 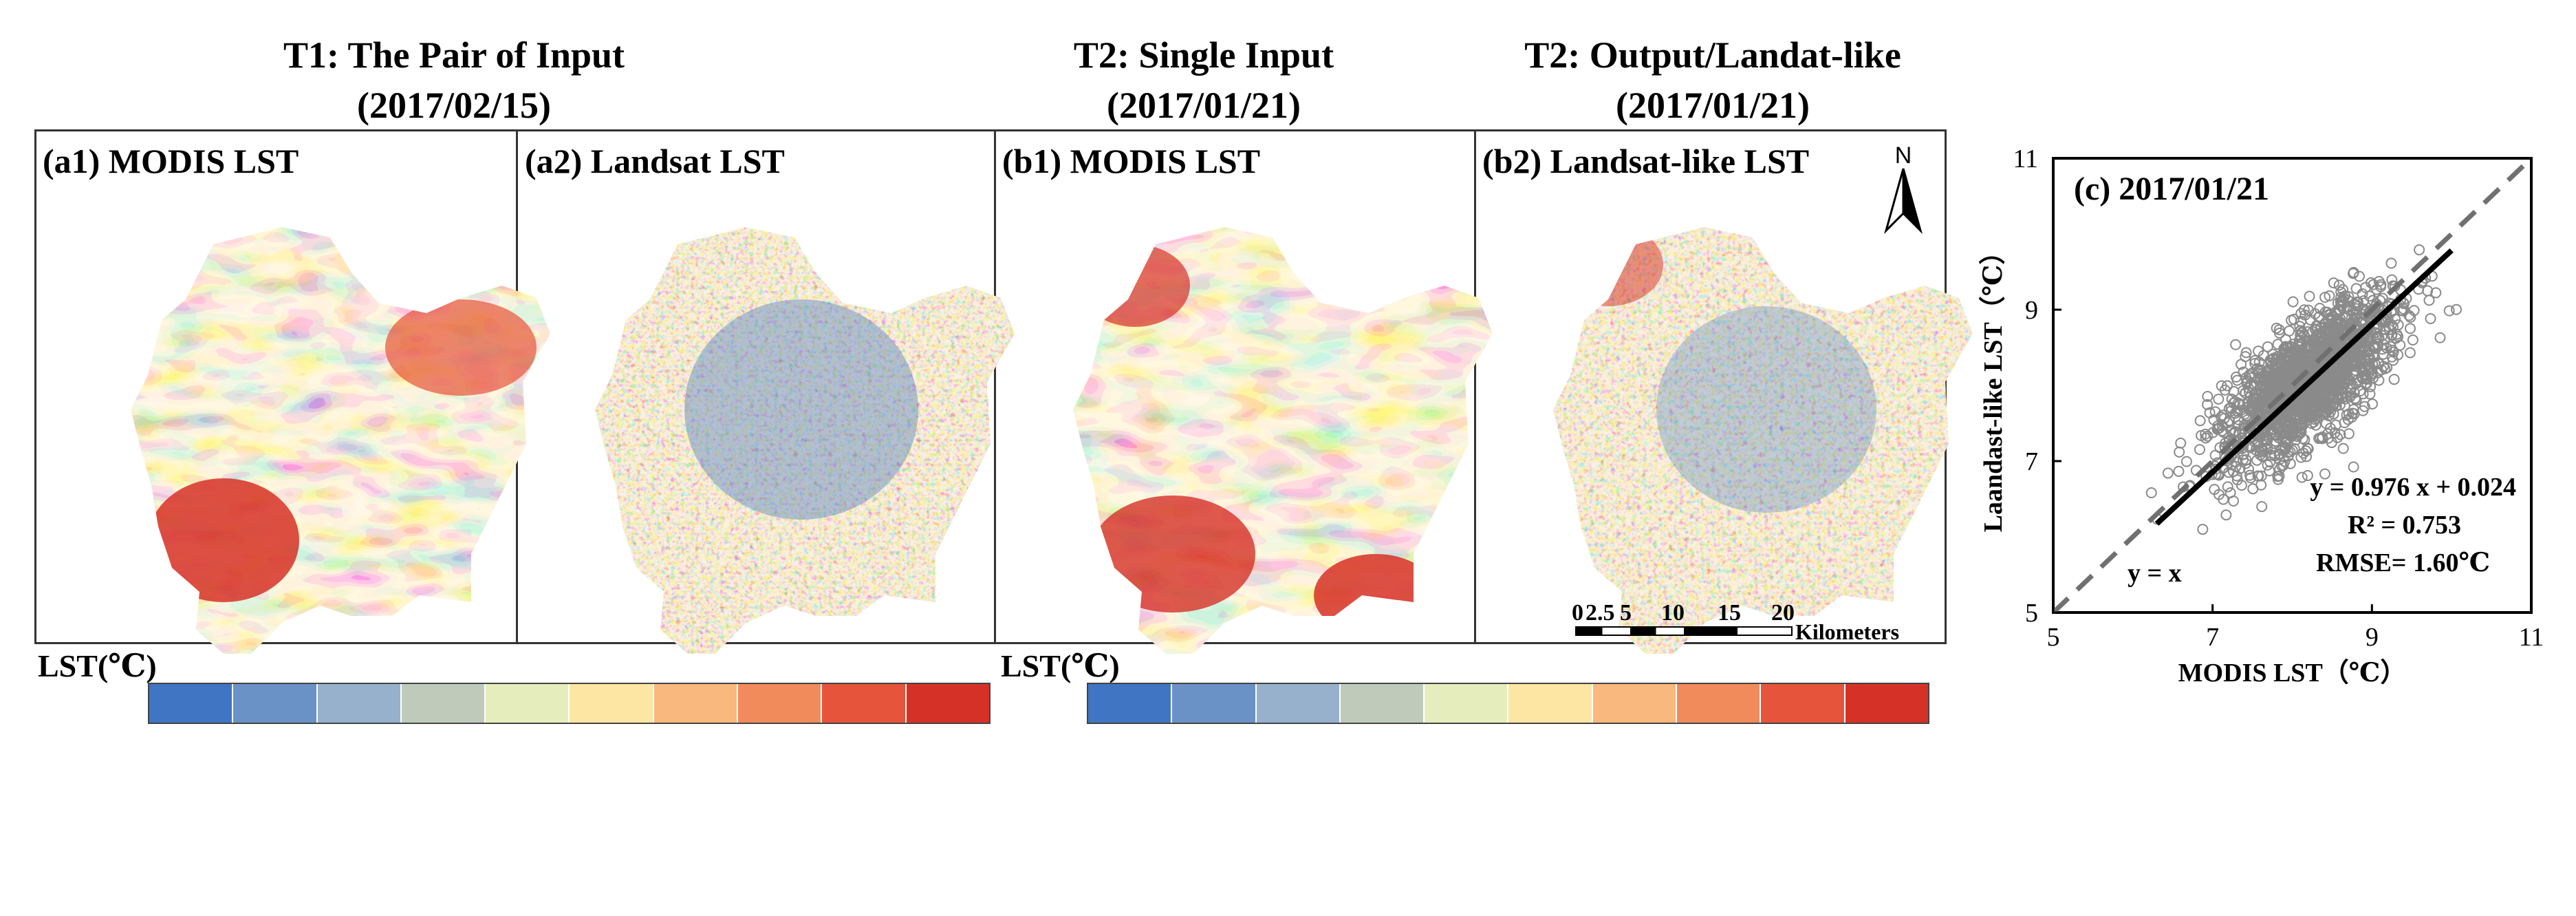 What do you see at coordinates (1626, 613) in the screenshot?
I see `scale-tick-2: 5` at bounding box center [1626, 613].